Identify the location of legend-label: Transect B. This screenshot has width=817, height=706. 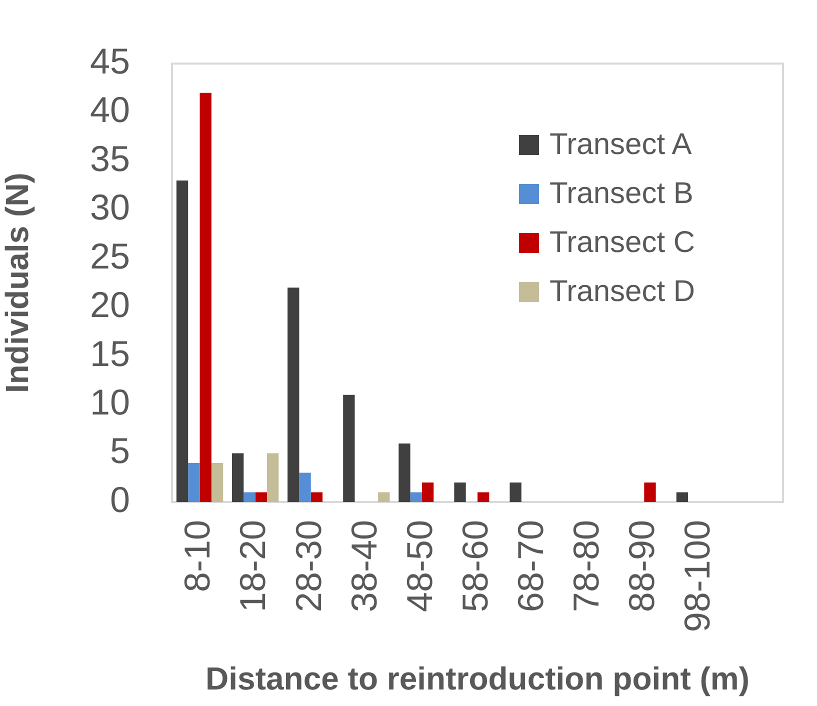
(621, 194).